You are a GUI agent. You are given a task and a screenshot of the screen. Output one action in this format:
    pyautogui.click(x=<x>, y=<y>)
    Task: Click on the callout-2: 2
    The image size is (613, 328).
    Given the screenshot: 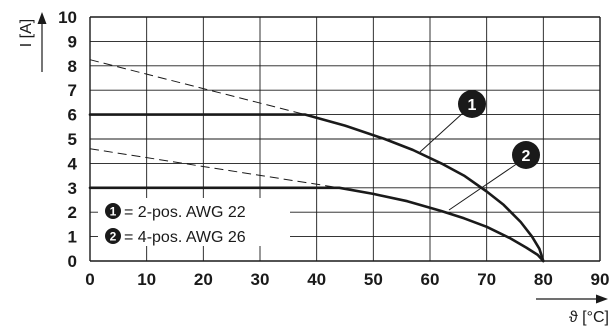 What is the action you would take?
    pyautogui.click(x=494, y=176)
    